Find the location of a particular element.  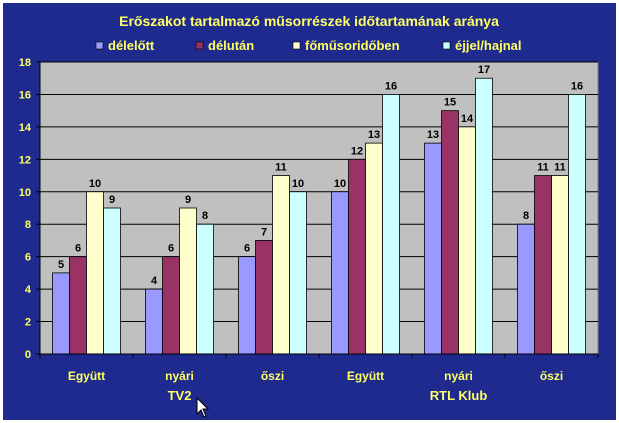

value-label: 17 is located at coordinates (484, 70).